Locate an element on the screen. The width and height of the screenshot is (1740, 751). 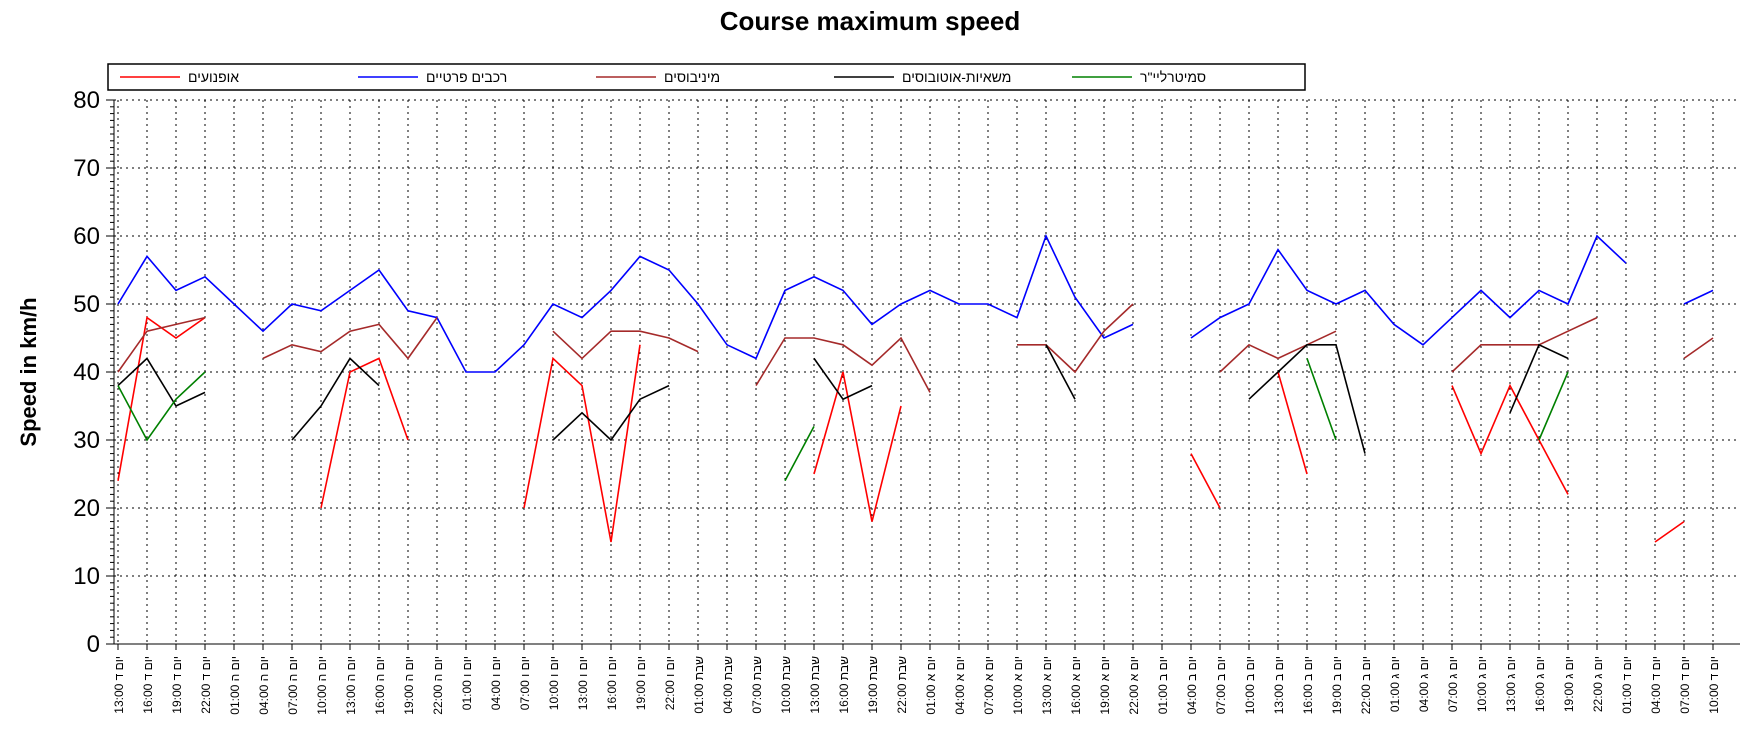
x-tick-label: יום ד 07:00 is located at coordinates (1685, 685).